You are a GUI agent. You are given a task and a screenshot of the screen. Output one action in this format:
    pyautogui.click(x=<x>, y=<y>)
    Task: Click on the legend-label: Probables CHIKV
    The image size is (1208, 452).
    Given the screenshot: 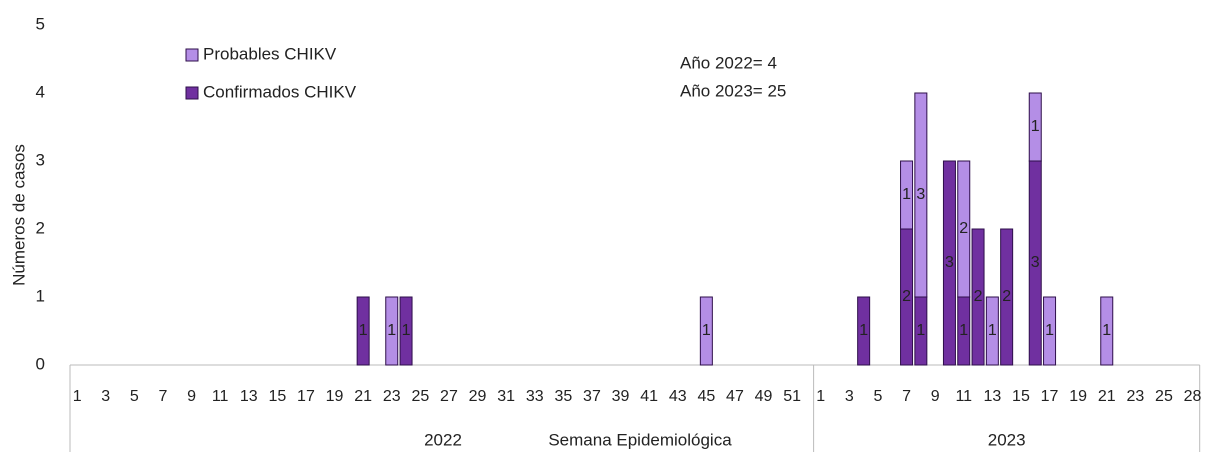 What is the action you would take?
    pyautogui.click(x=270, y=53)
    